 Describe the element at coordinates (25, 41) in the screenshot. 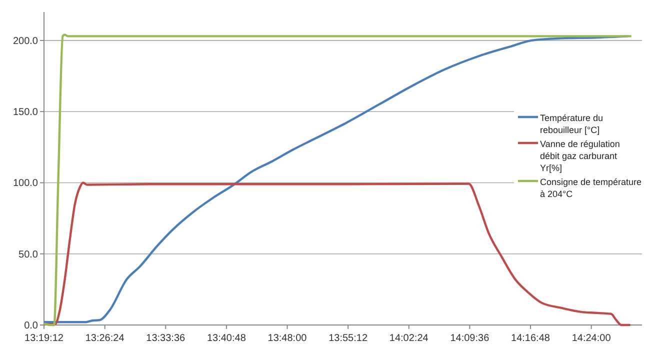

I see `y-tick-label: 200.0` at that location.